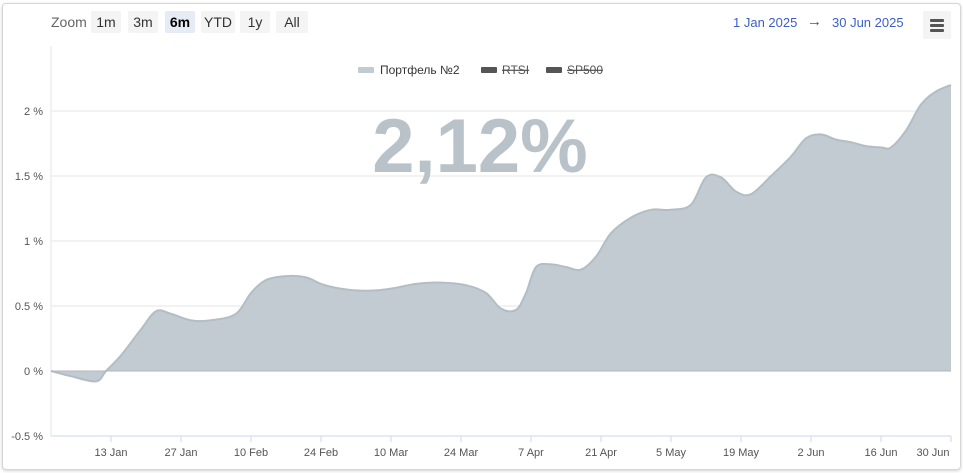  Describe the element at coordinates (585, 70) in the screenshot. I see `legend-label-sp500: SP500` at that location.